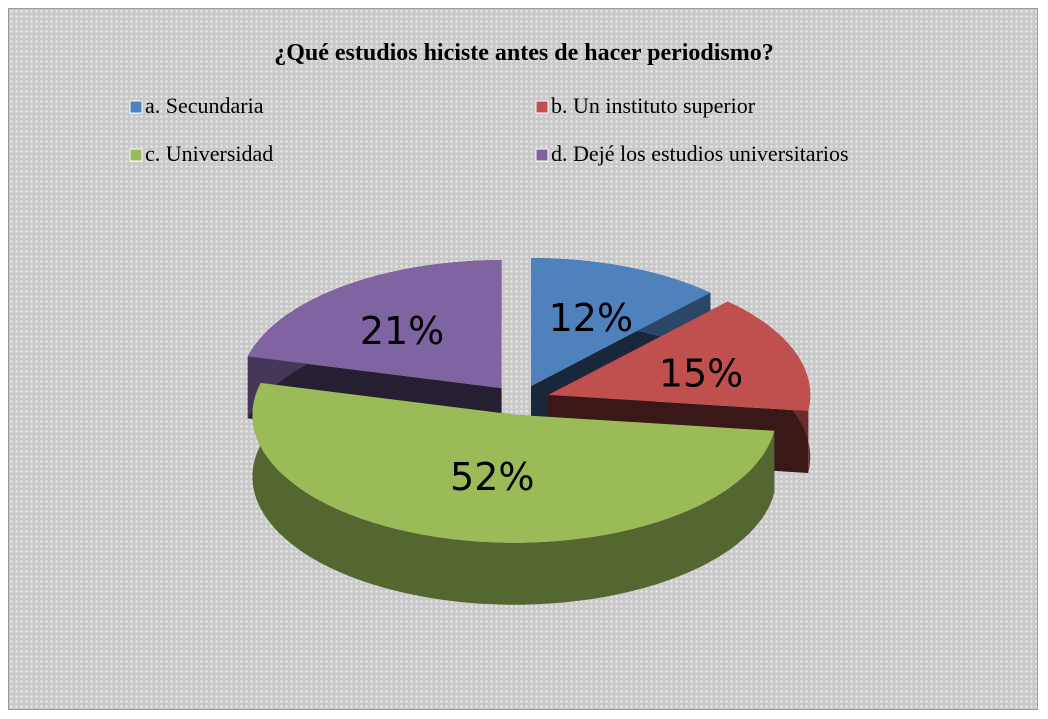  Describe the element at coordinates (492, 477) in the screenshot. I see `data-label: 52%` at that location.